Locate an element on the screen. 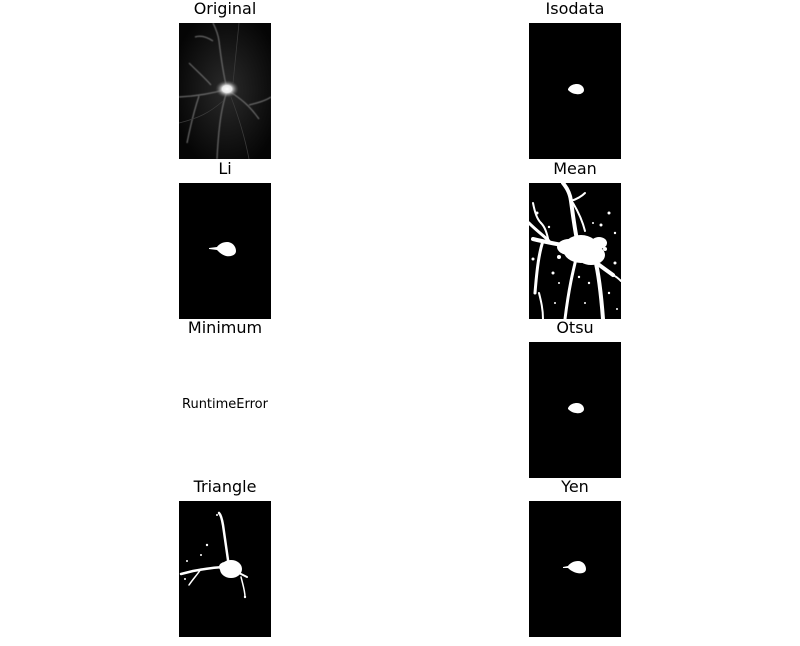 The height and width of the screenshot is (646, 800). panel-title: Isodata is located at coordinates (575, 9).